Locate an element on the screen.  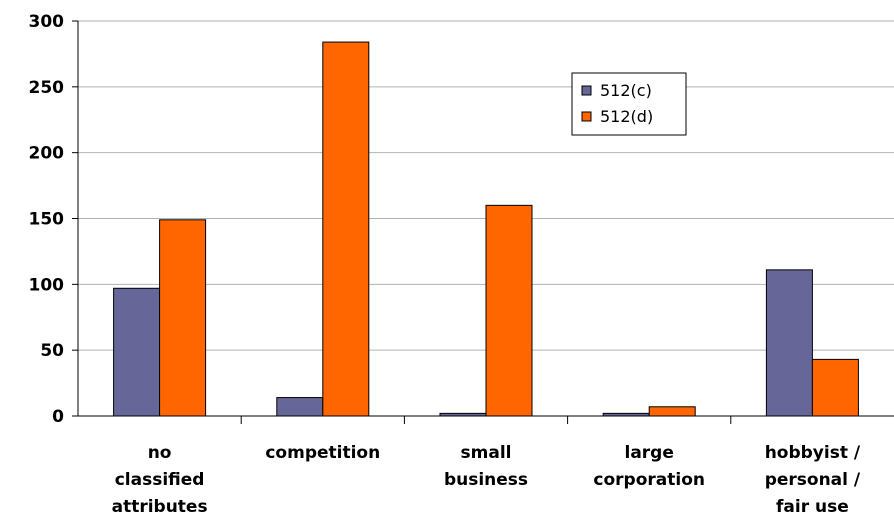
y-tick-label: 150 is located at coordinates (47, 220).